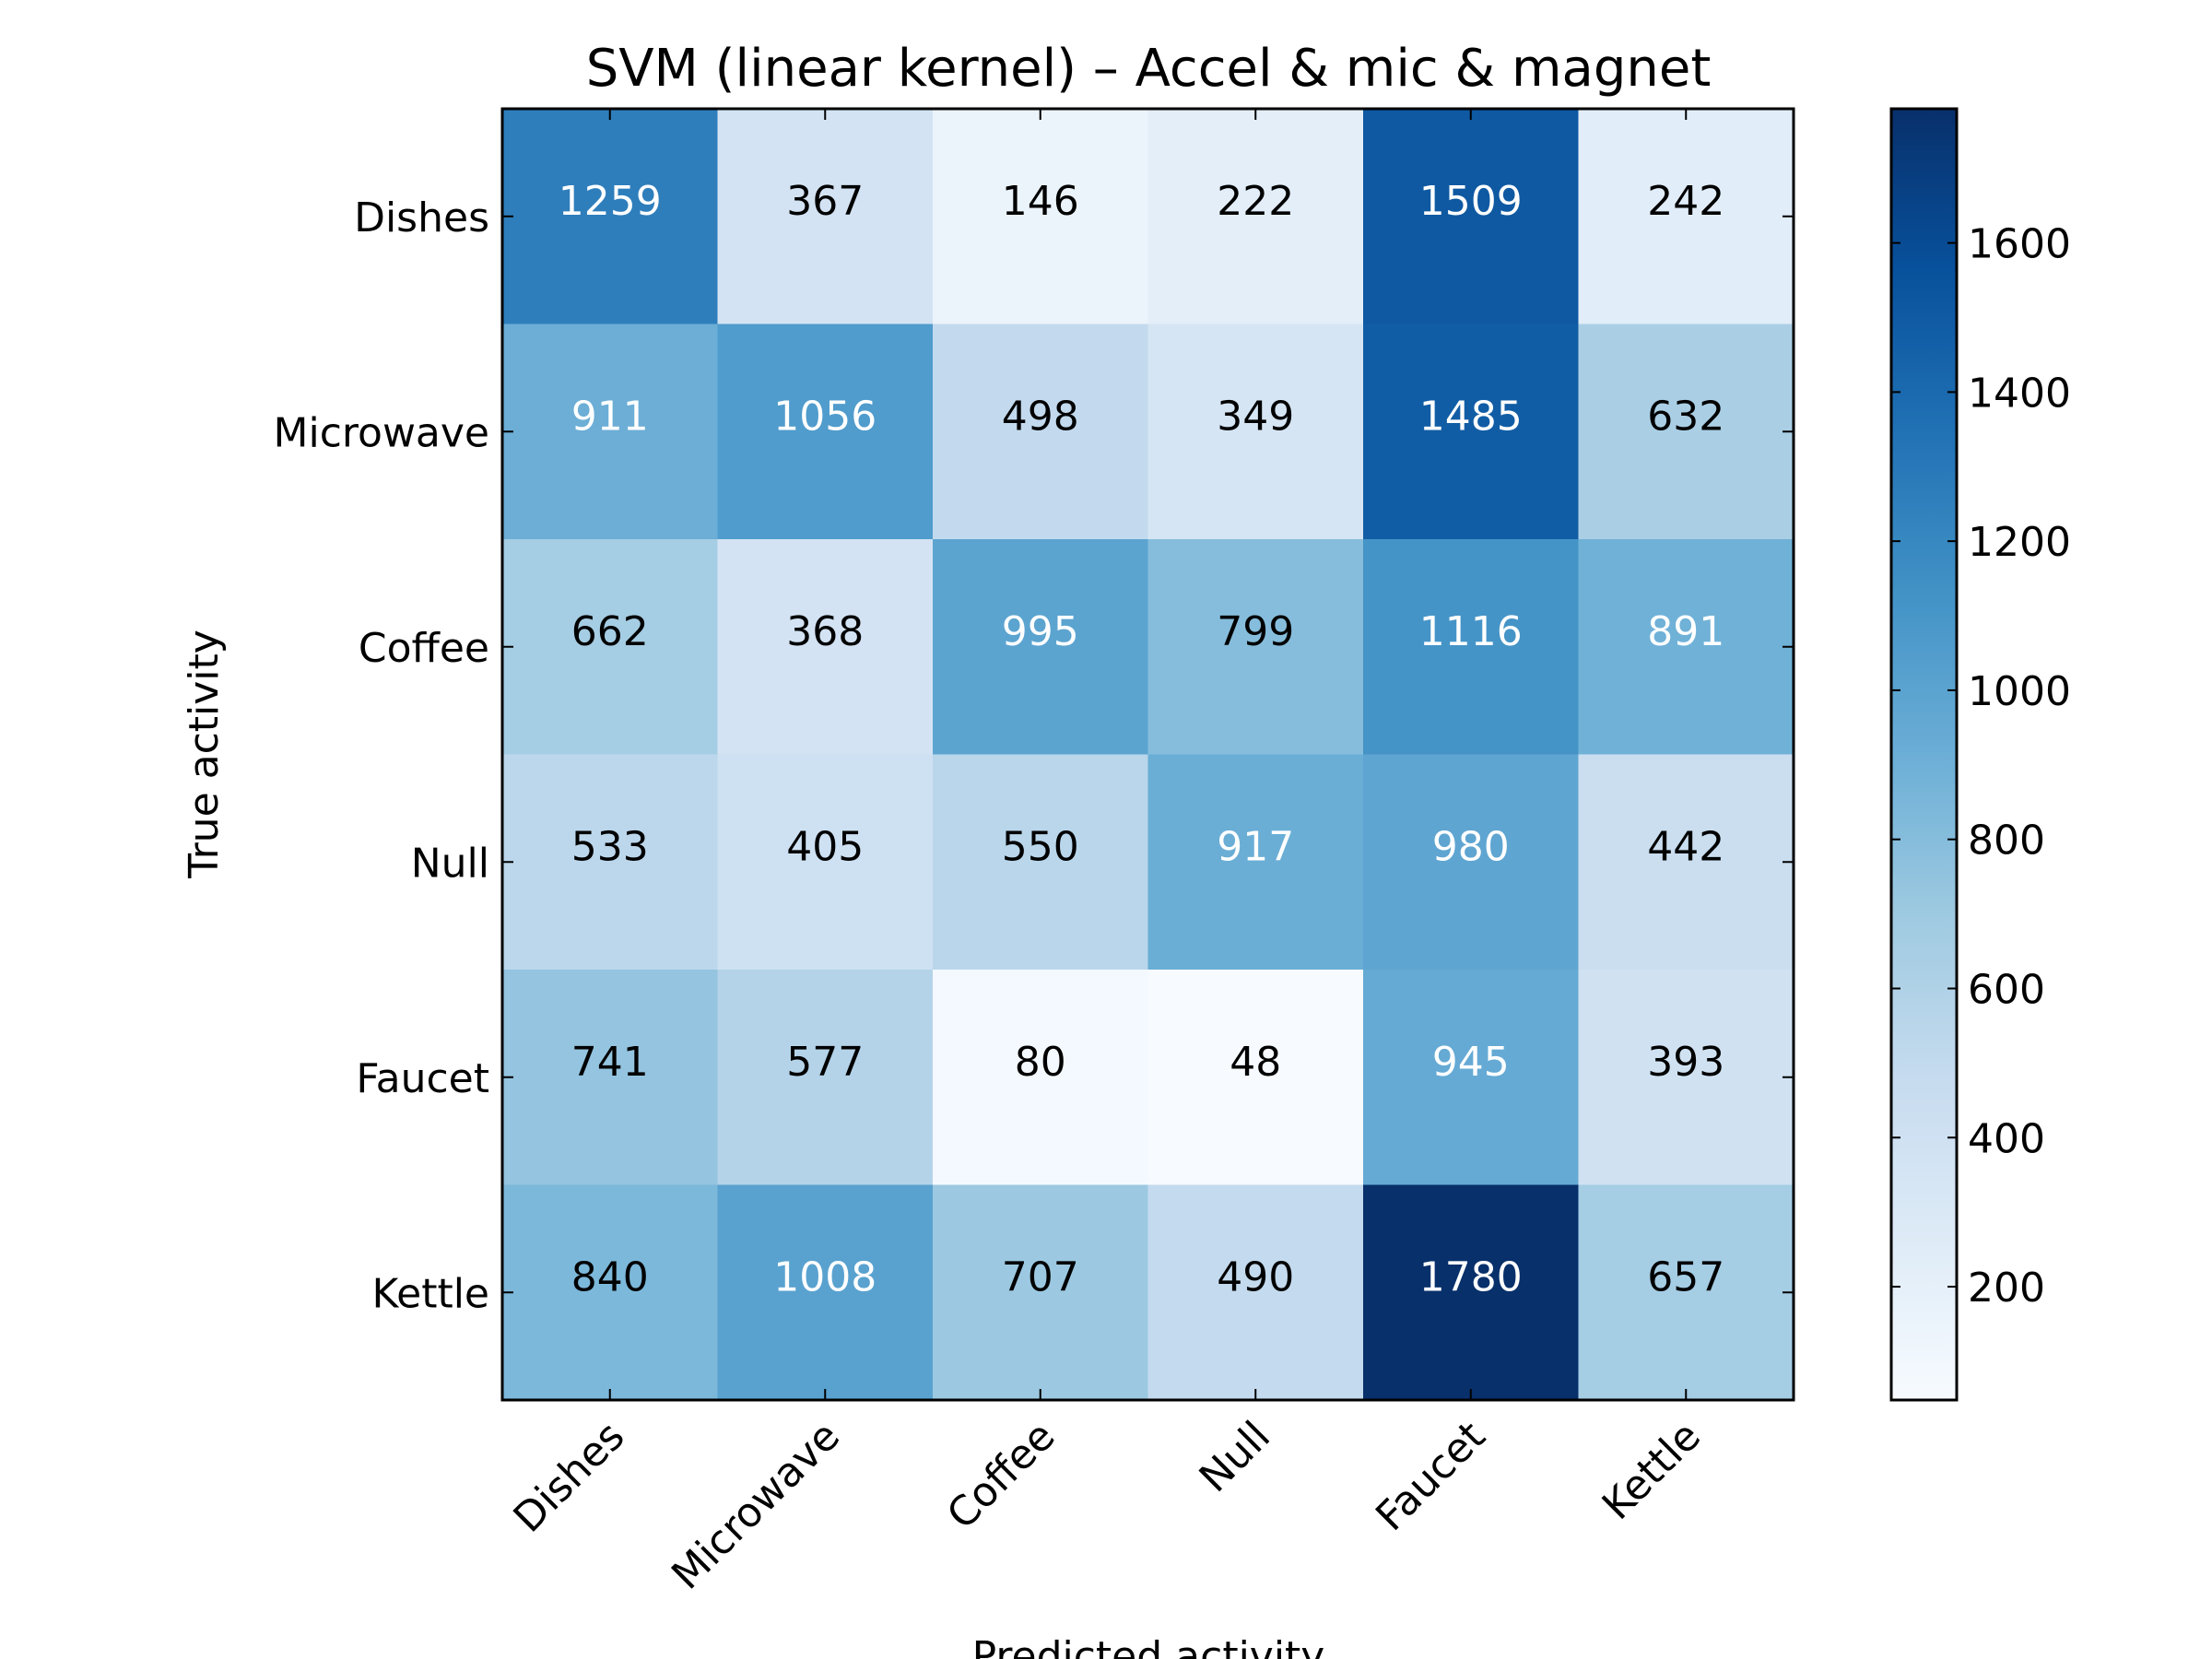 This screenshot has width=2212, height=1659. I want to click on cell-value-label: 222, so click(1255, 201).